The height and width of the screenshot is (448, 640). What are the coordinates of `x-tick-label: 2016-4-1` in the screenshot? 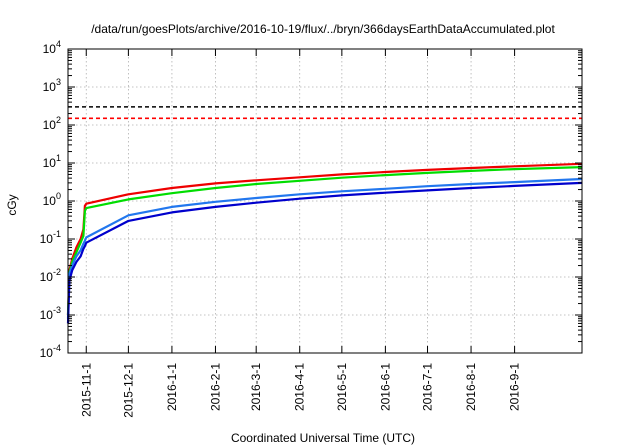 It's located at (300, 387).